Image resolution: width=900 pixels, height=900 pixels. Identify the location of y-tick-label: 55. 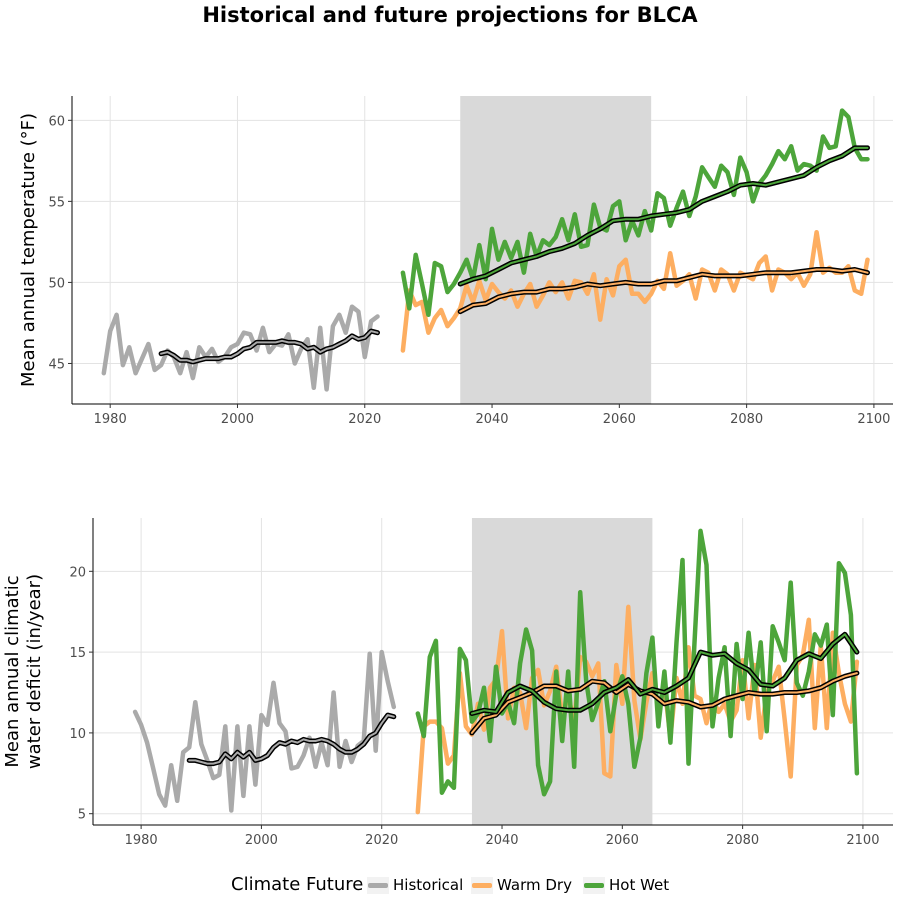
(56, 202).